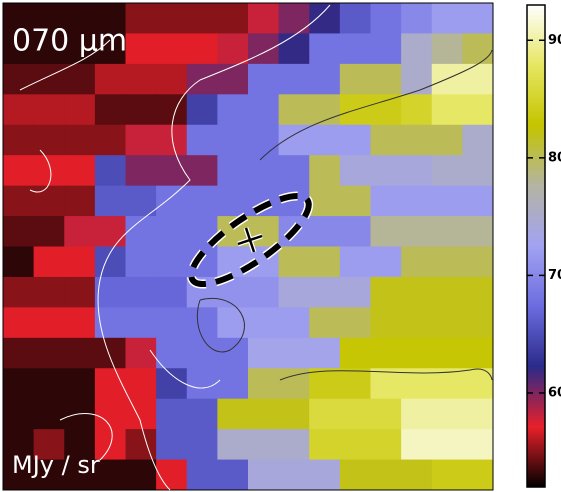 The image size is (561, 492). Describe the element at coordinates (544, 216) in the screenshot. I see `colorbar-ticks: 60 70 80 90` at that location.